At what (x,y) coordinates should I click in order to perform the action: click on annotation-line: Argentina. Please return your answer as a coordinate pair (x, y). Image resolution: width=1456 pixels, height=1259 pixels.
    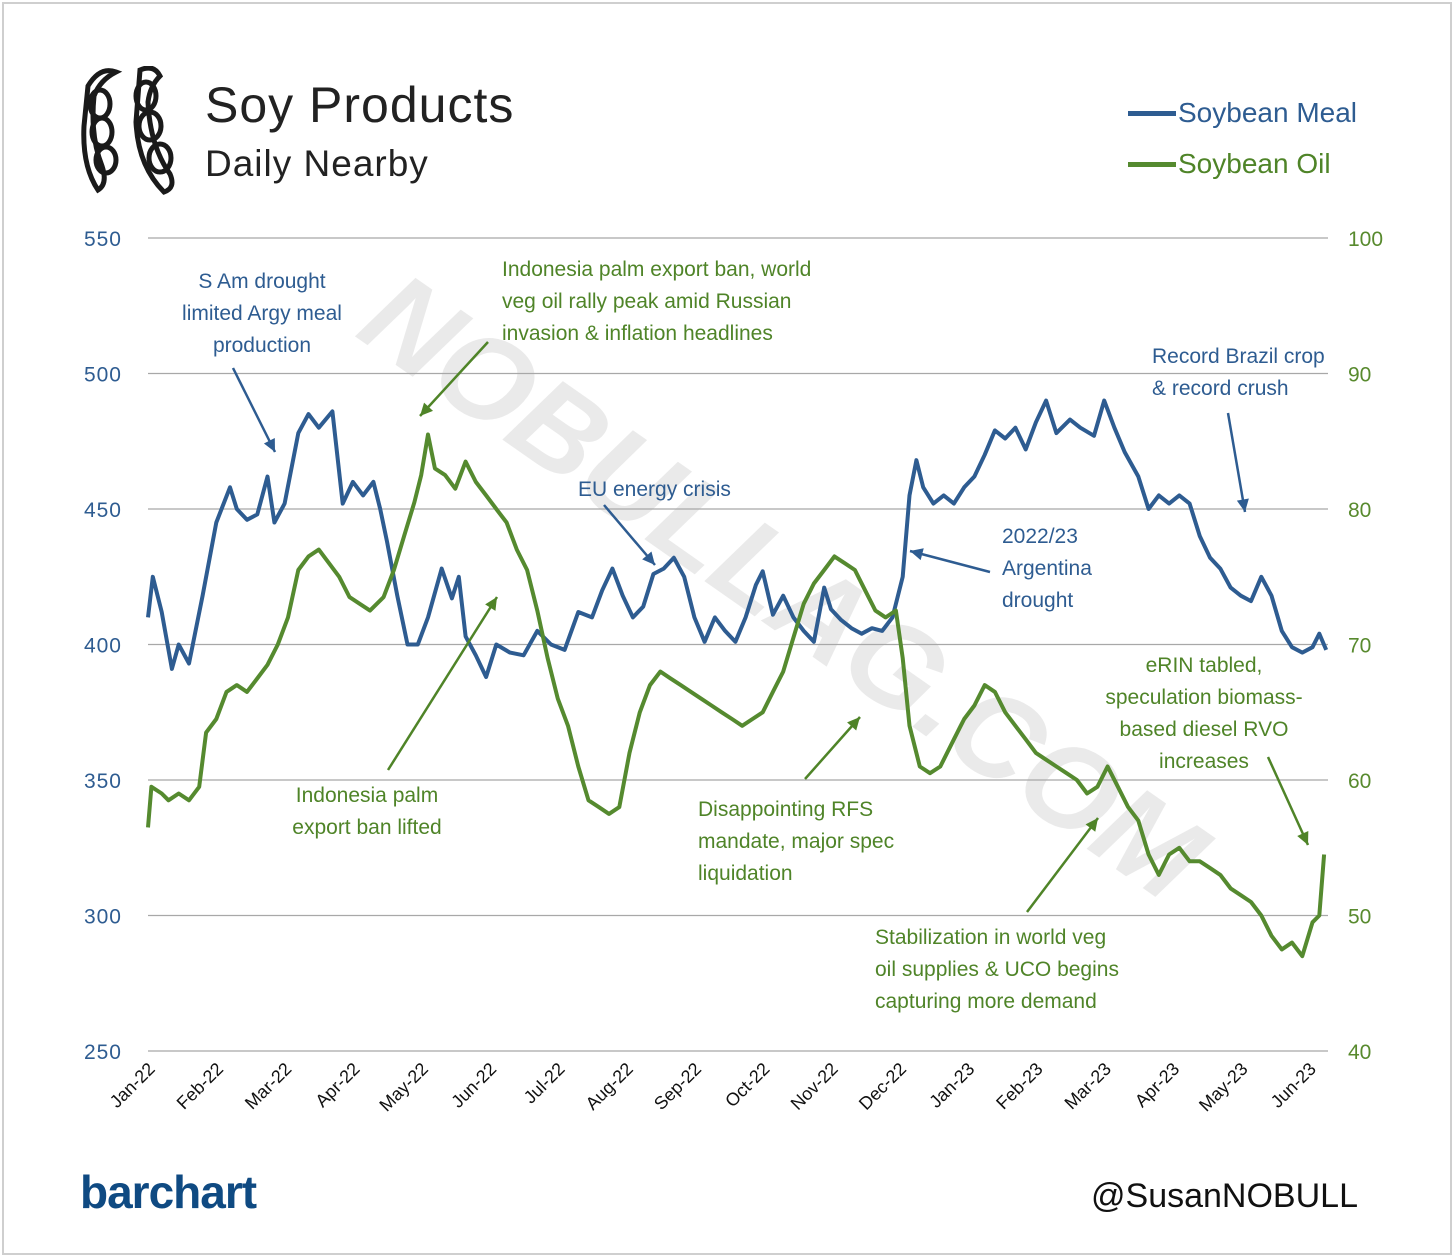
    Looking at the image, I should click on (1047, 568).